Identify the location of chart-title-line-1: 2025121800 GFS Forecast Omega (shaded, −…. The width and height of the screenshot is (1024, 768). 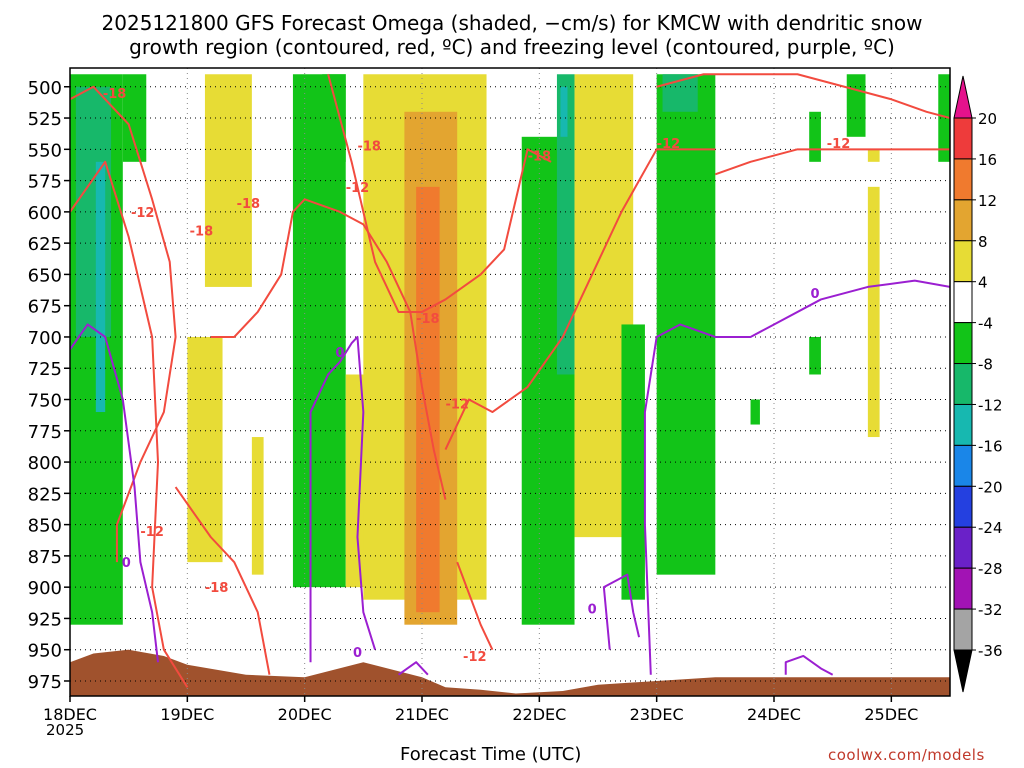
(512, 23).